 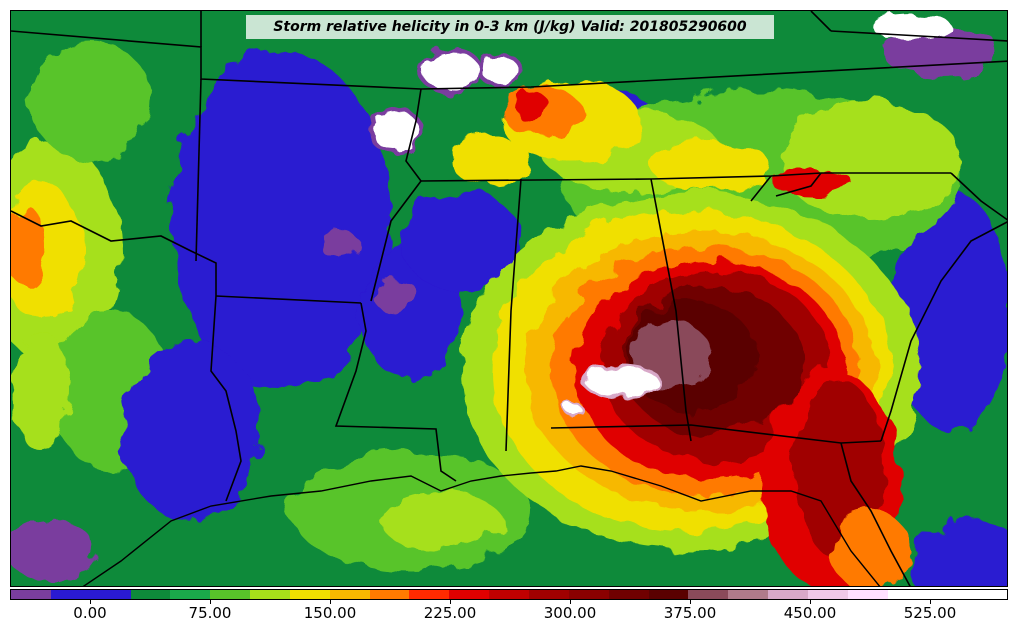 What do you see at coordinates (330, 613) in the screenshot?
I see `colorbar-label: 150.00` at bounding box center [330, 613].